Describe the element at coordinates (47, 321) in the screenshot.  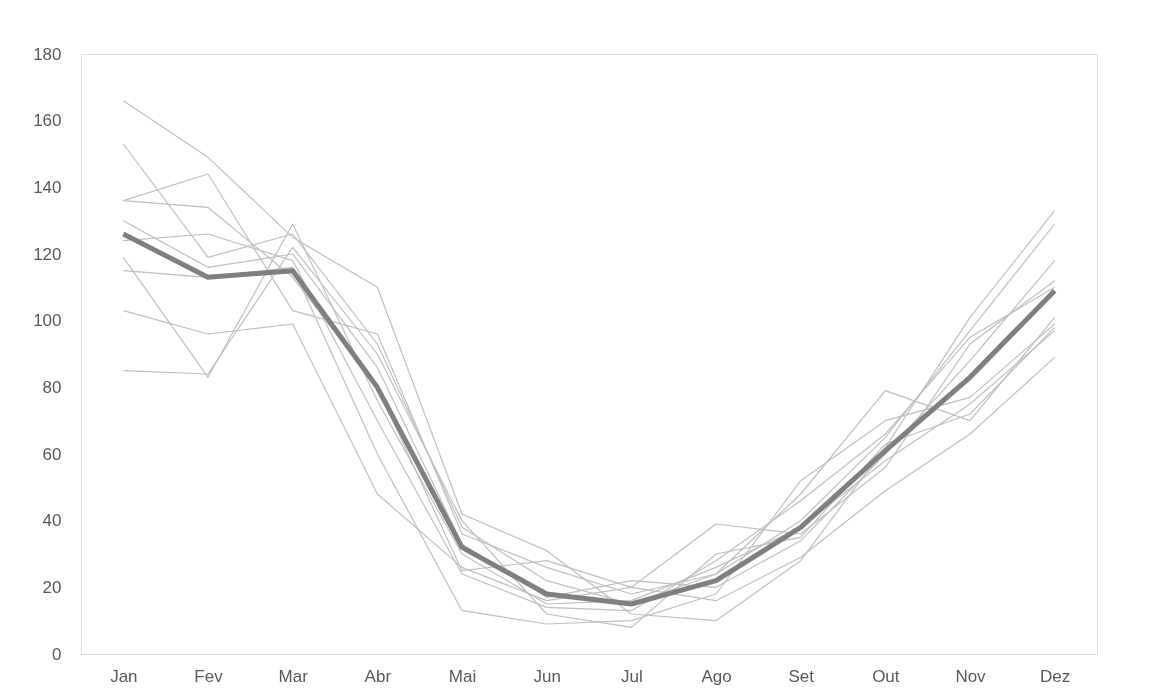
I see `y-tick-label: 100` at that location.